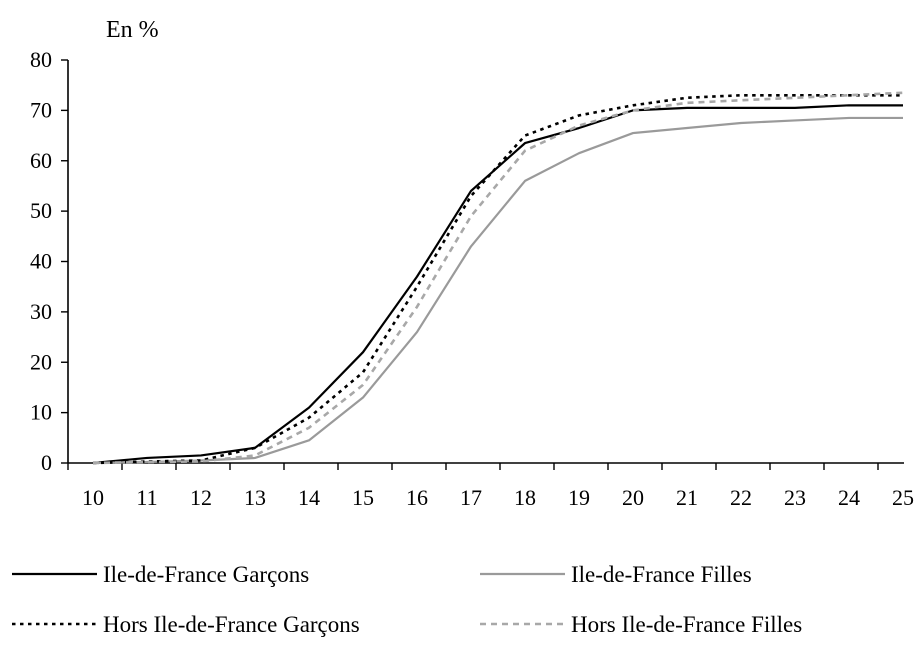  What do you see at coordinates (525, 497) in the screenshot?
I see `x-tick-label: 18` at bounding box center [525, 497].